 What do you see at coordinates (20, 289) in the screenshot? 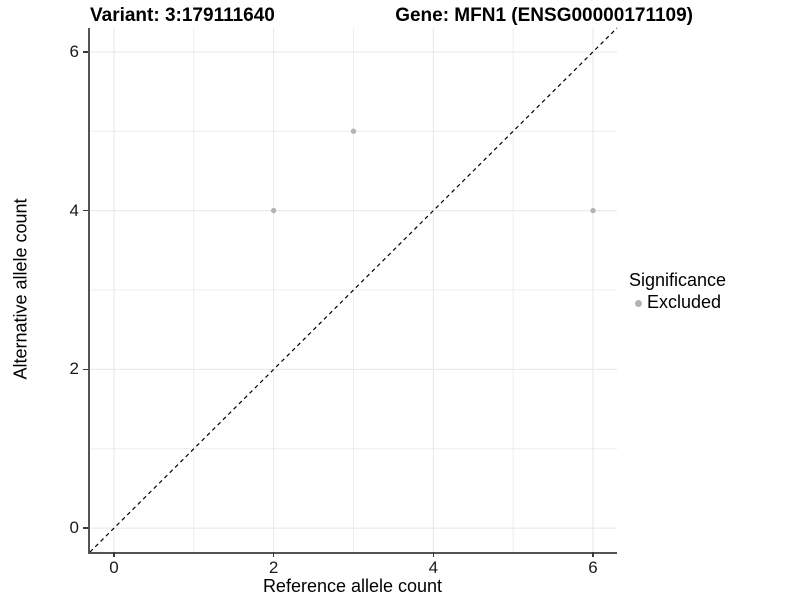
I see `y-axis-title: Alternative allele count` at bounding box center [20, 289].